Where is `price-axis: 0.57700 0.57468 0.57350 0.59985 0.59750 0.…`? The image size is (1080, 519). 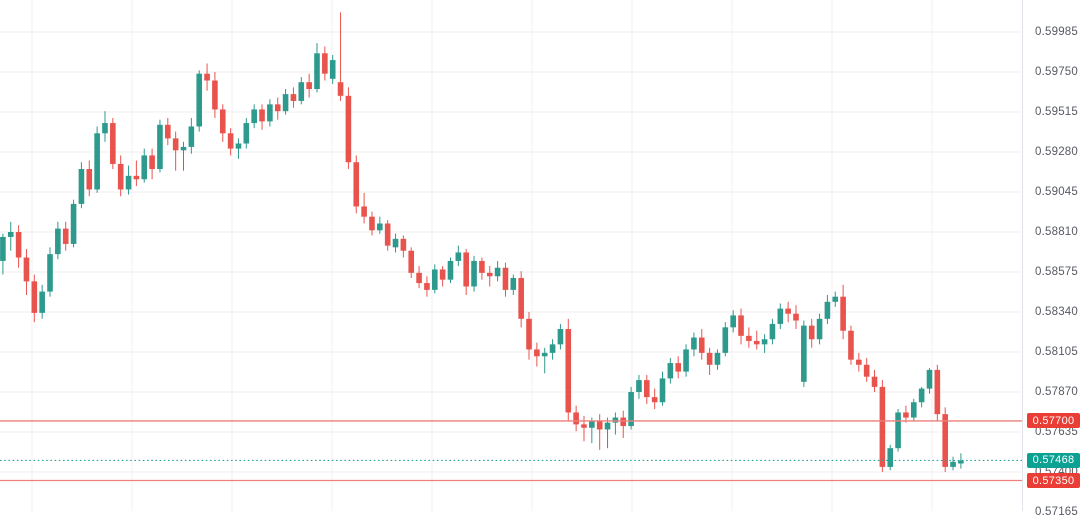 price-axis: 0.57700 0.57468 0.57350 0.59985 0.59750 0.… is located at coordinates (1051, 259).